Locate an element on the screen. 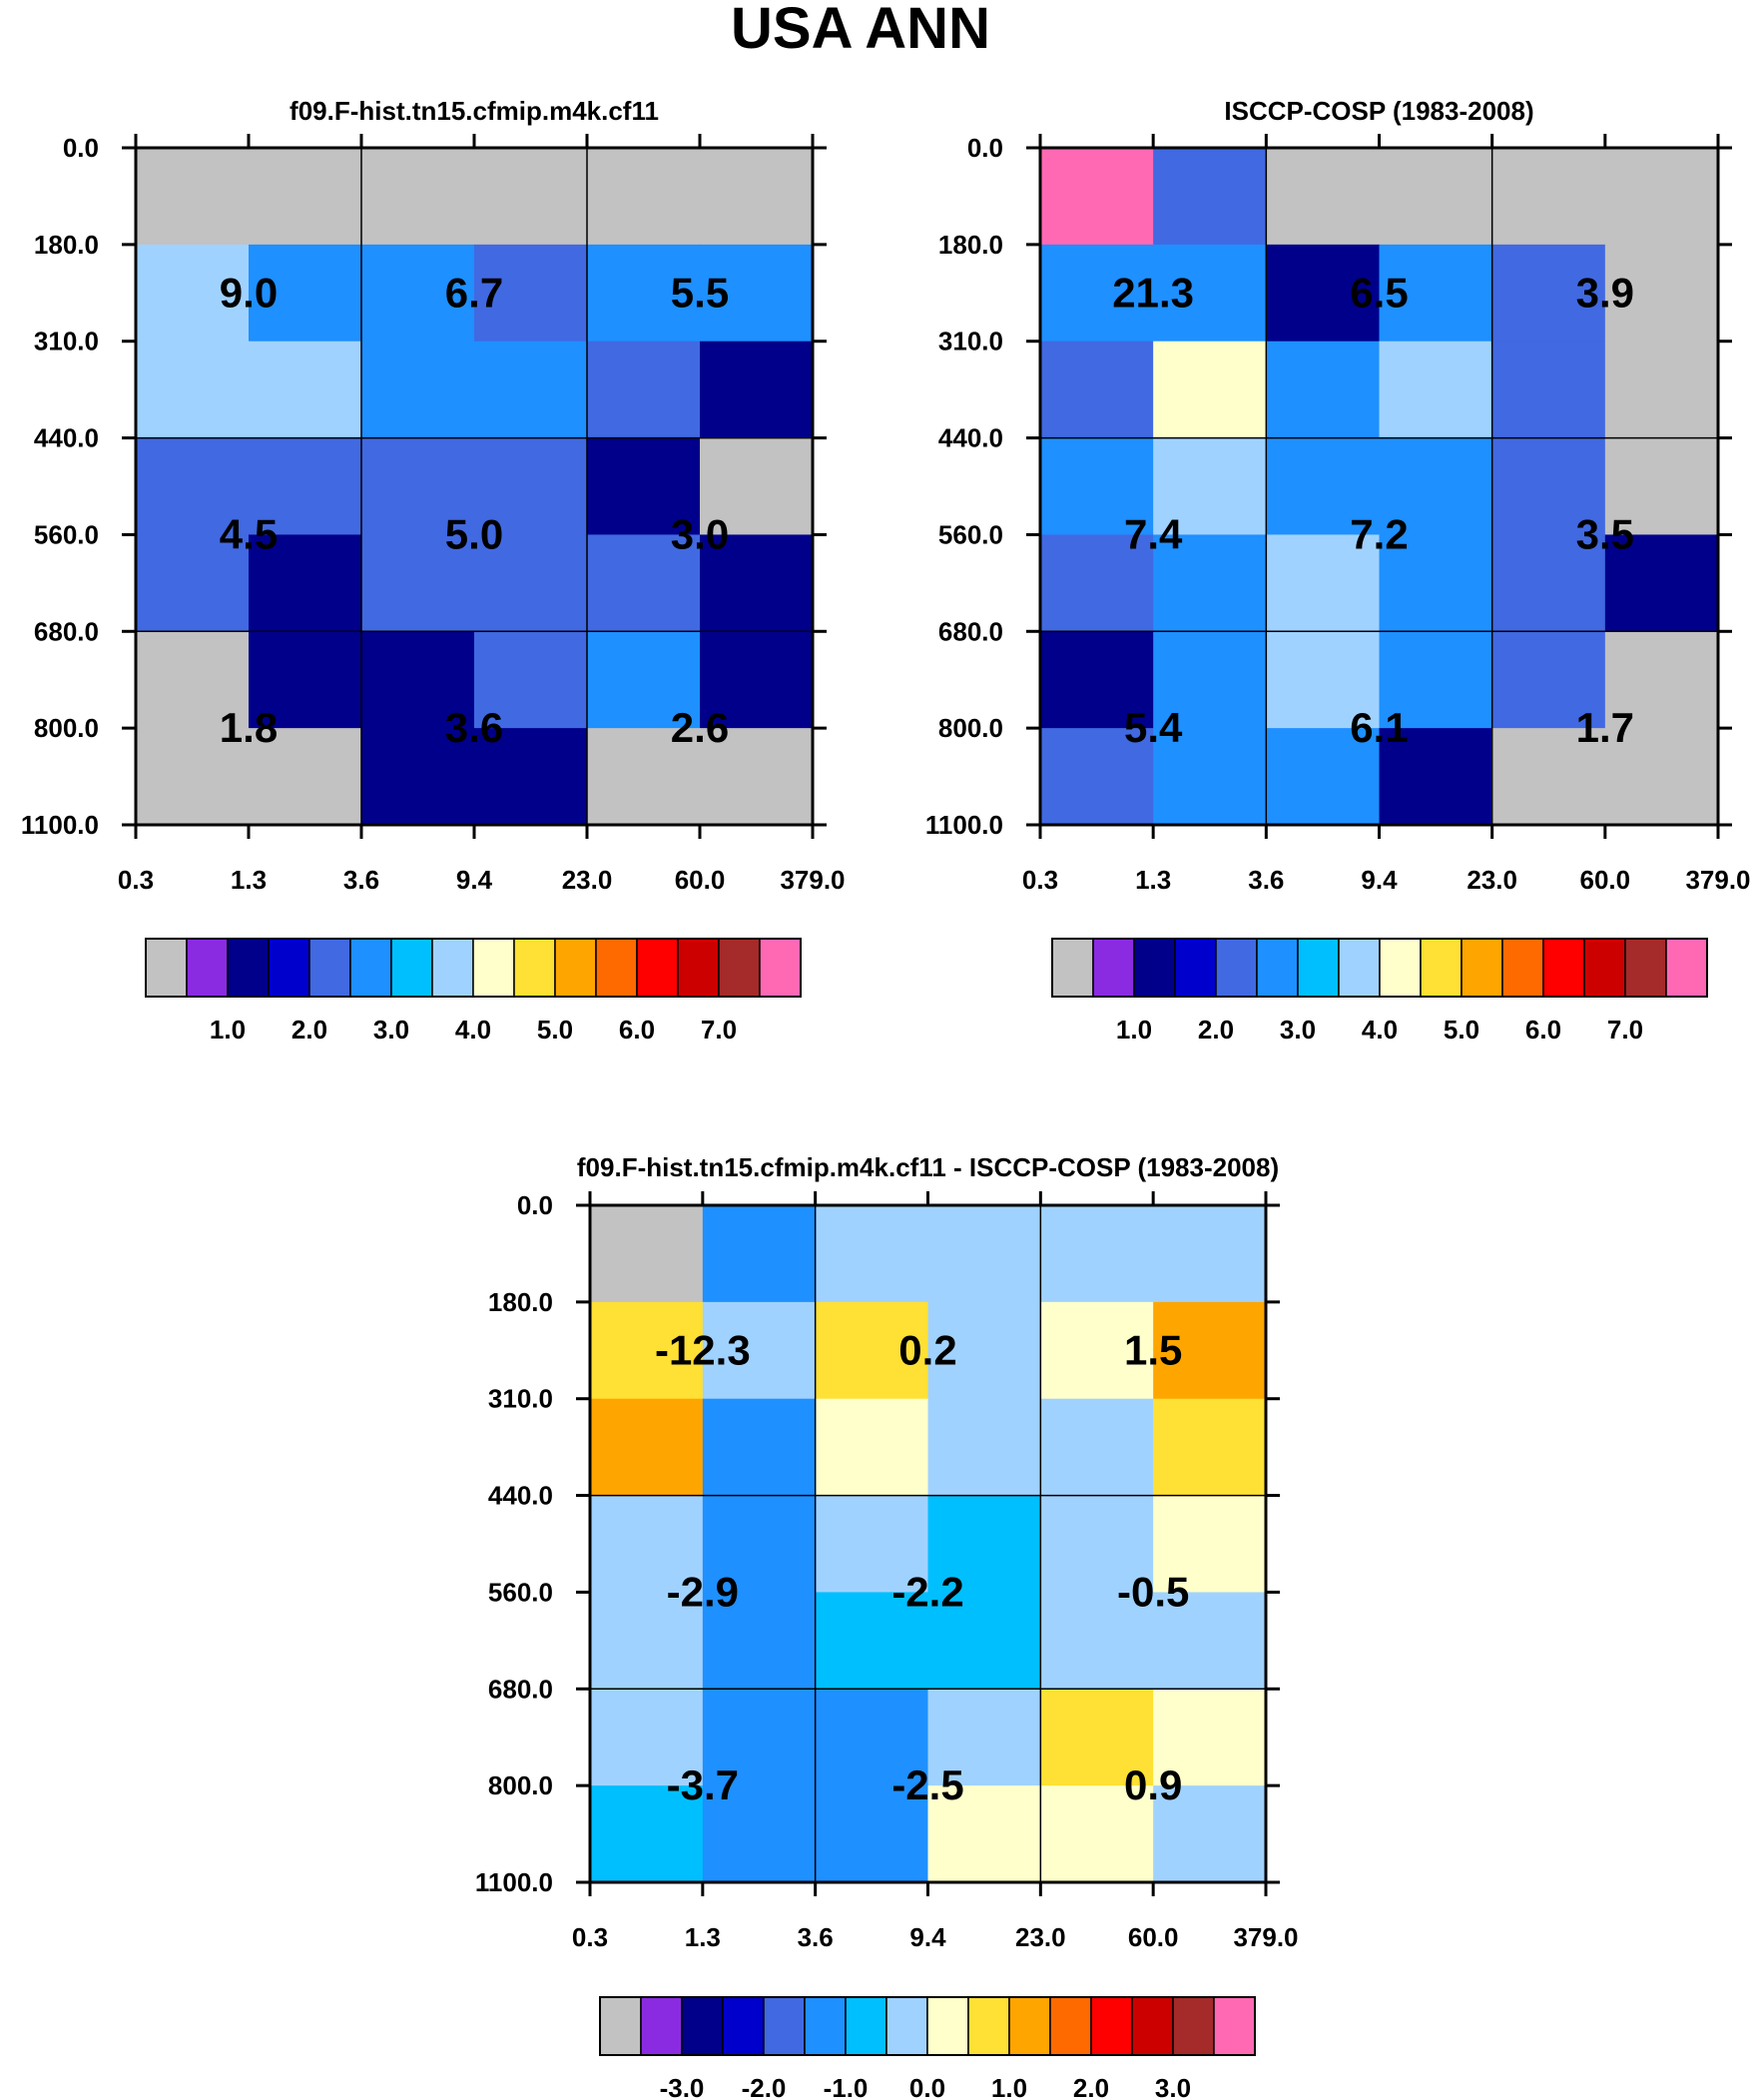 Image resolution: width=1760 pixels, height=2100 pixels. cell-value-label: 5.0 is located at coordinates (474, 533).